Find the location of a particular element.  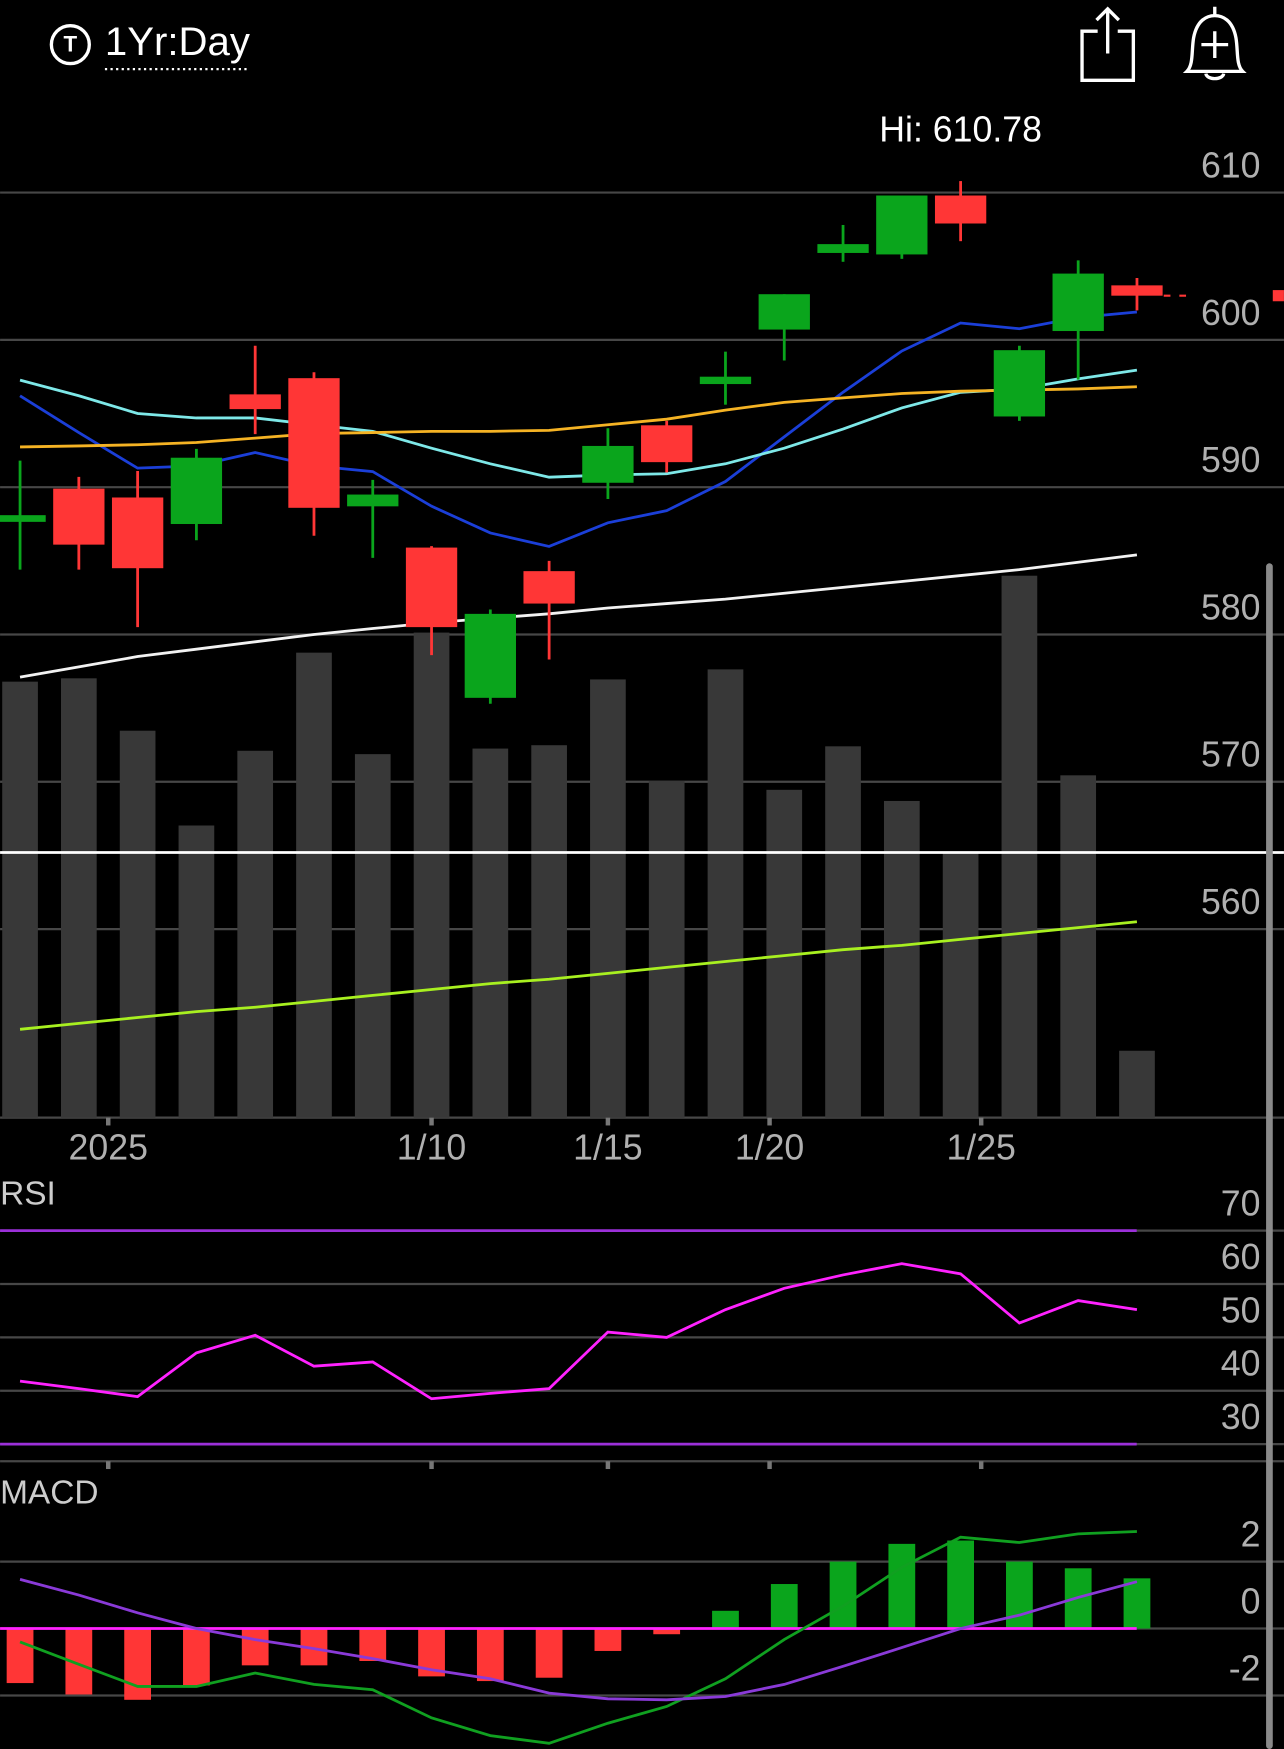

x-tick-label: 1/10 is located at coordinates (431, 1147).